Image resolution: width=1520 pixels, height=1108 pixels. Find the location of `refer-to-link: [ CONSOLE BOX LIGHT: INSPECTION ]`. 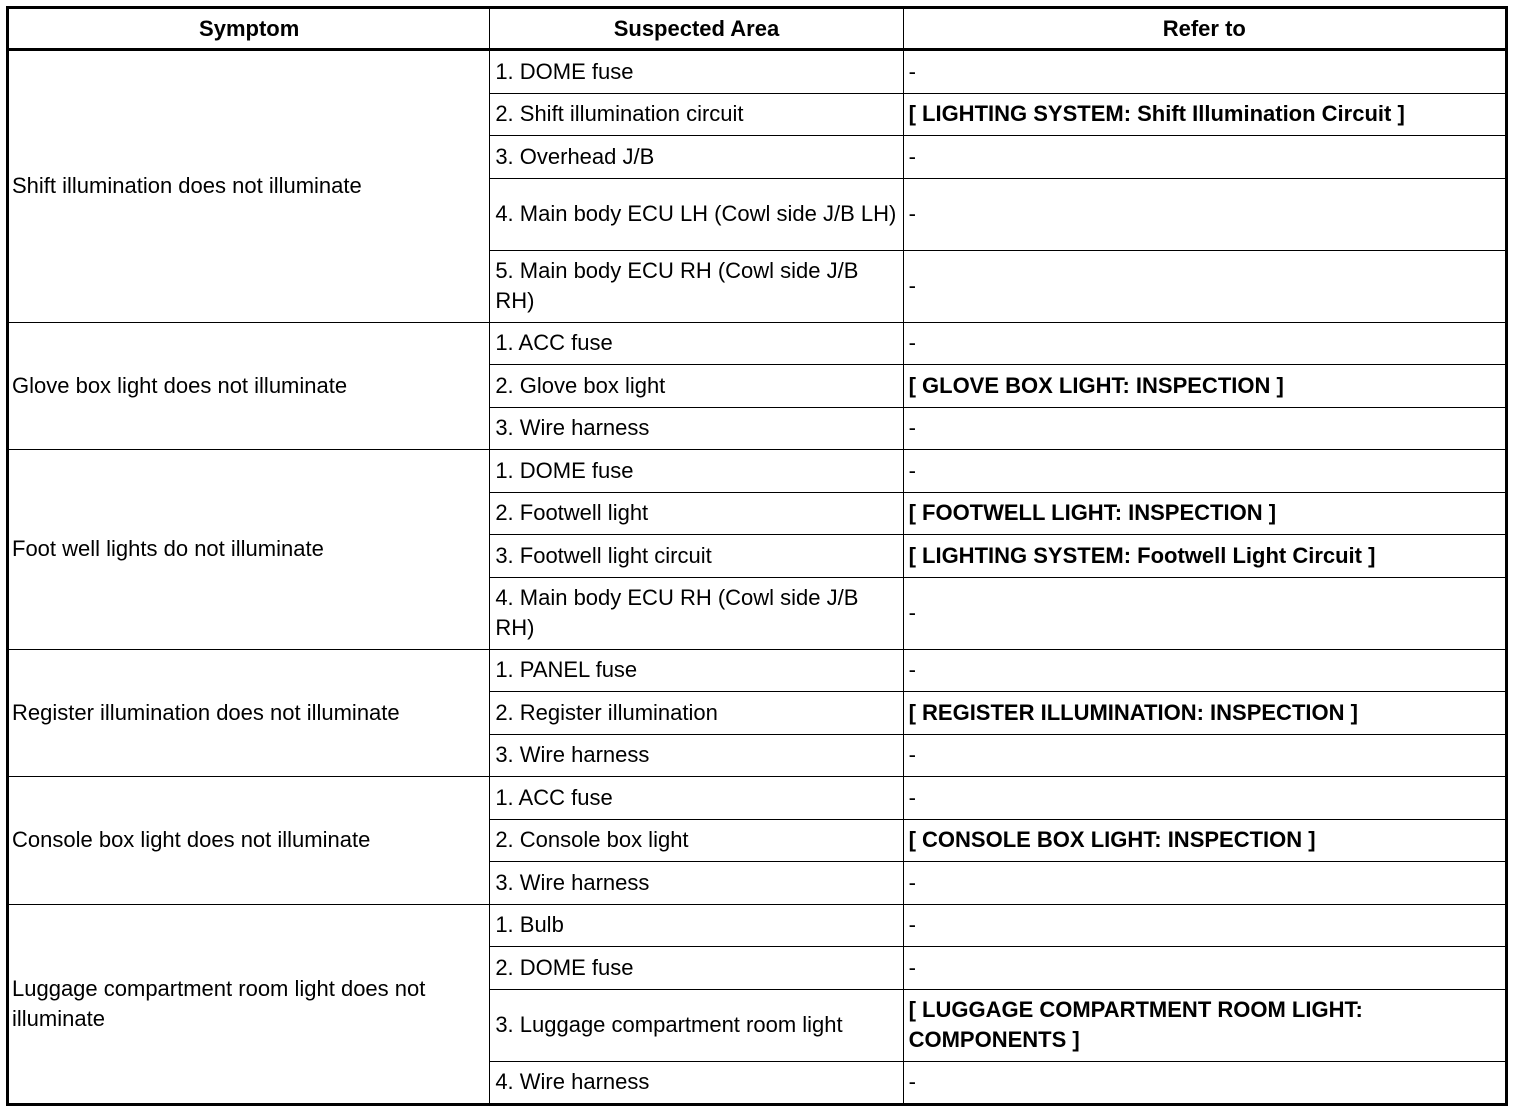

refer-to-link: [ CONSOLE BOX LIGHT: INSPECTION ] is located at coordinates (1205, 840).